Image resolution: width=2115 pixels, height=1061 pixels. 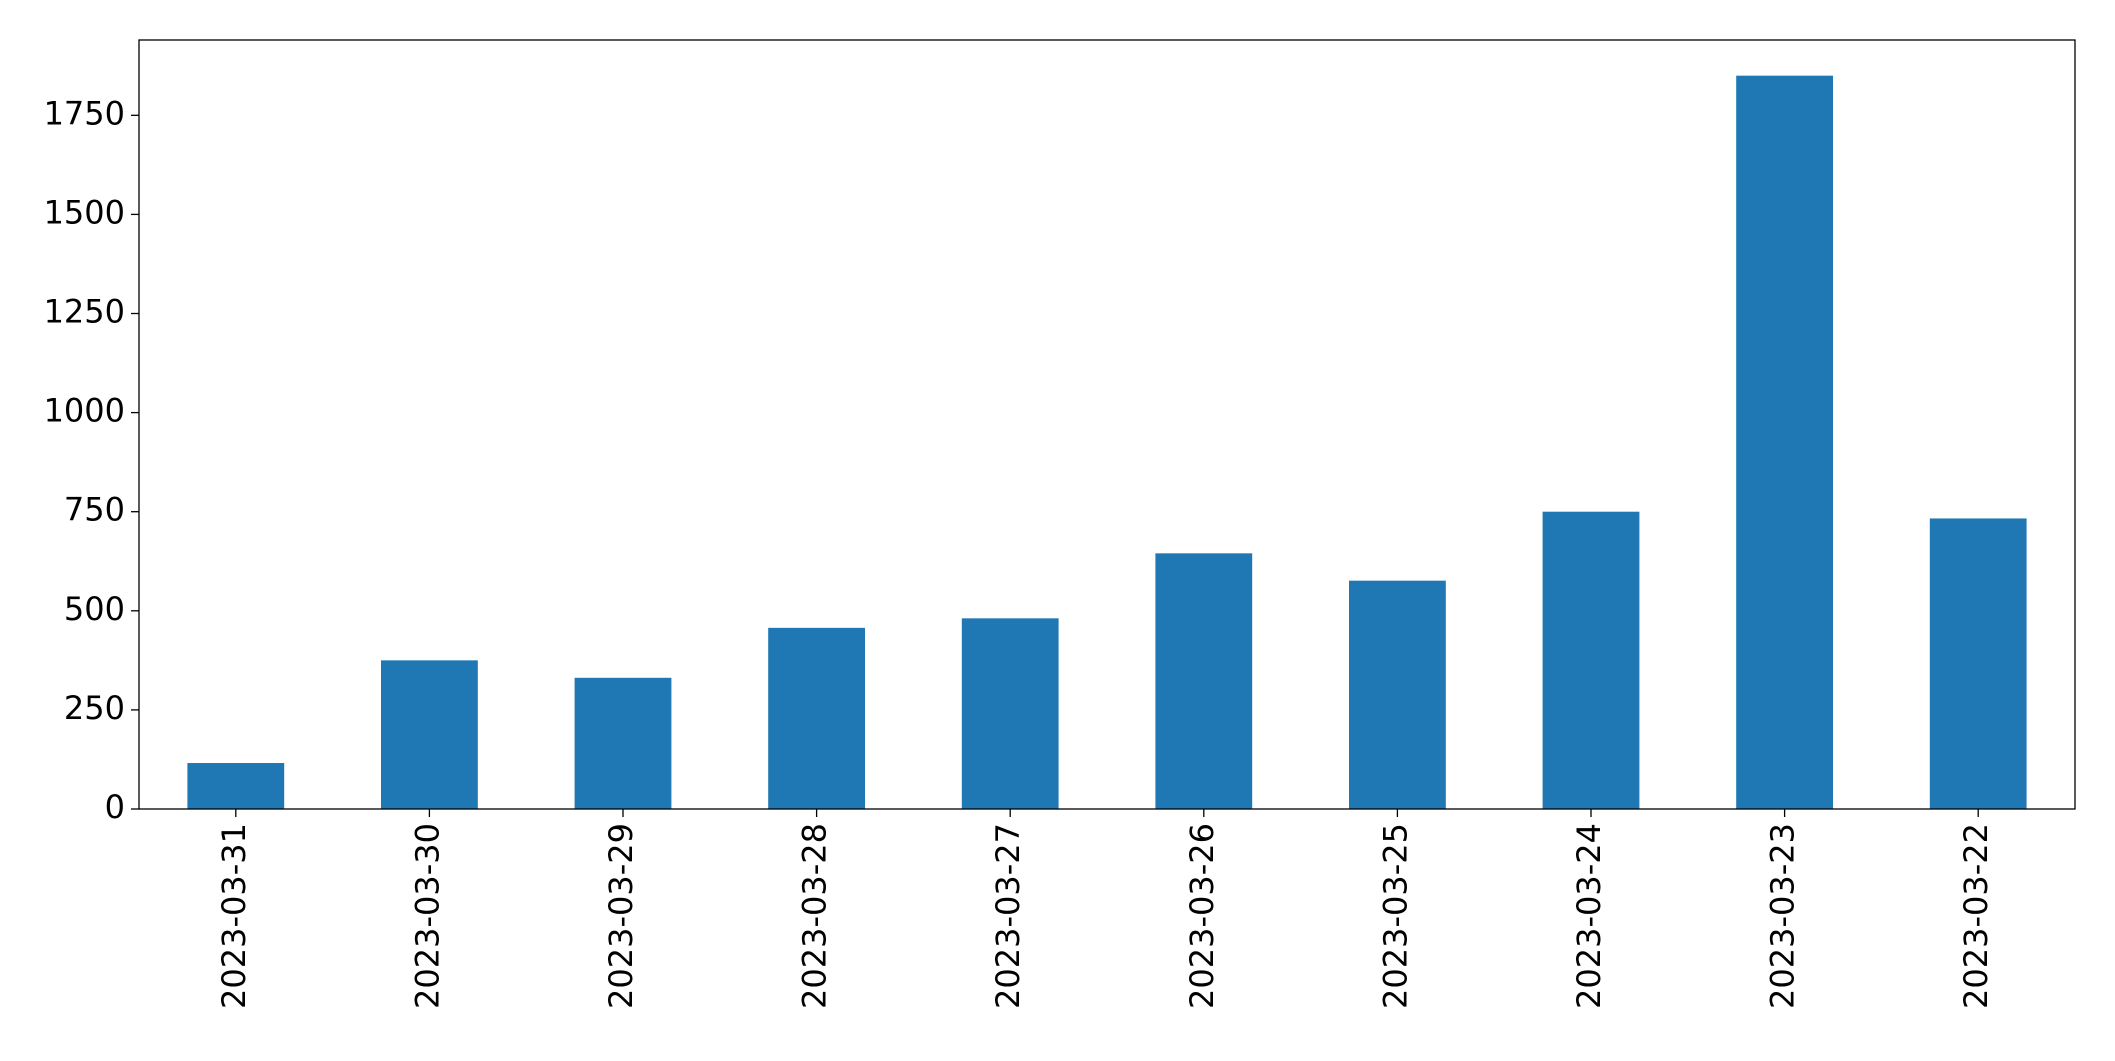 What do you see at coordinates (94, 510) in the screenshot?
I see `y-tick-label: 750` at bounding box center [94, 510].